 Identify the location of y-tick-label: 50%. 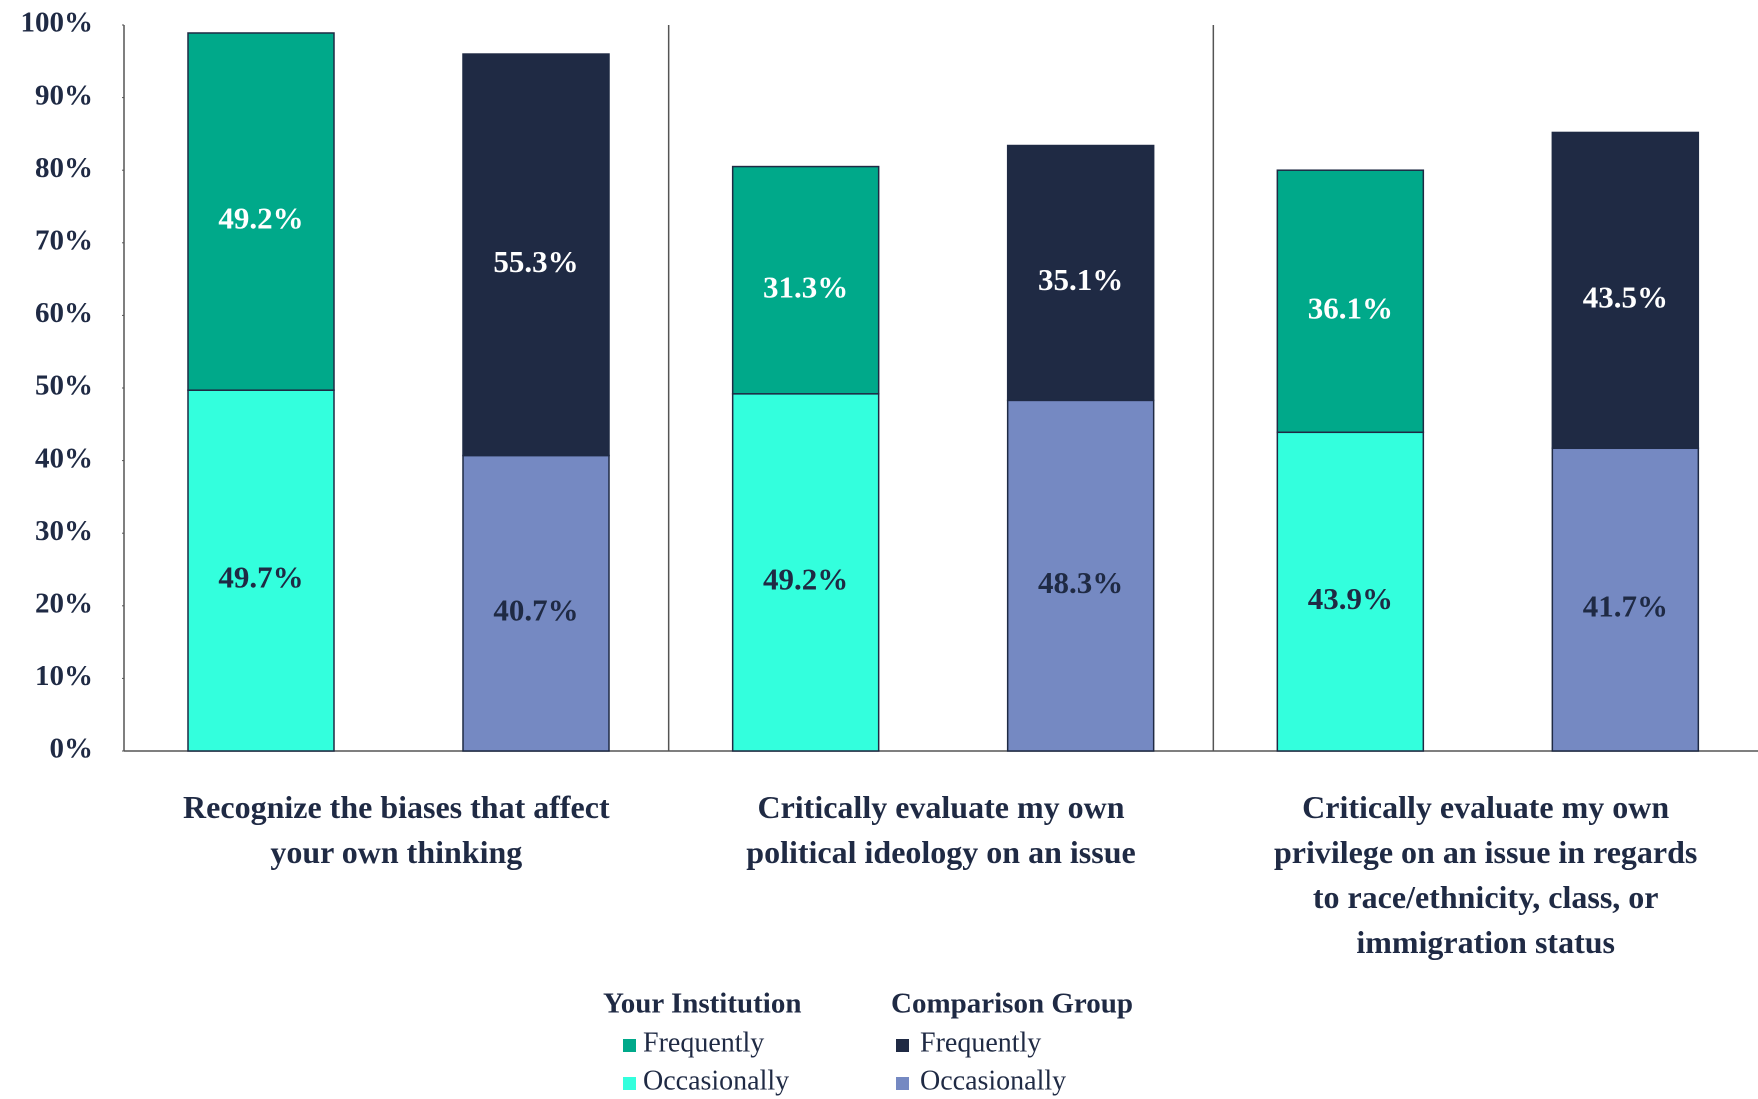
(64, 386).